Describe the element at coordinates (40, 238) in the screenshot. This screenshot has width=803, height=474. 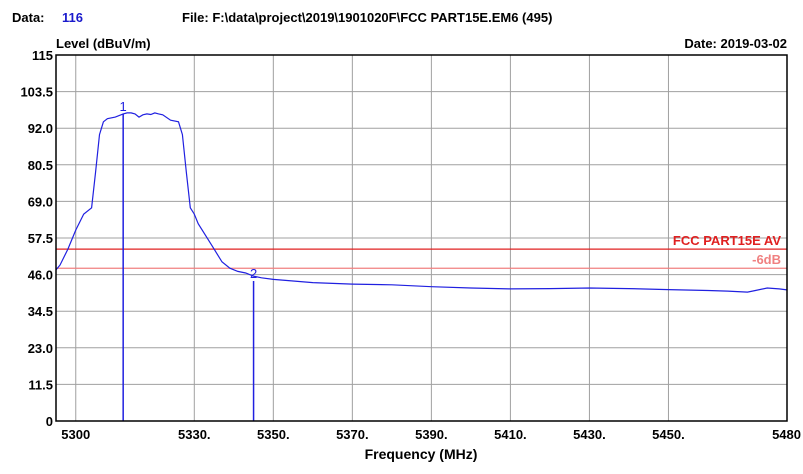
I see `y-tick-label: 57.5` at that location.